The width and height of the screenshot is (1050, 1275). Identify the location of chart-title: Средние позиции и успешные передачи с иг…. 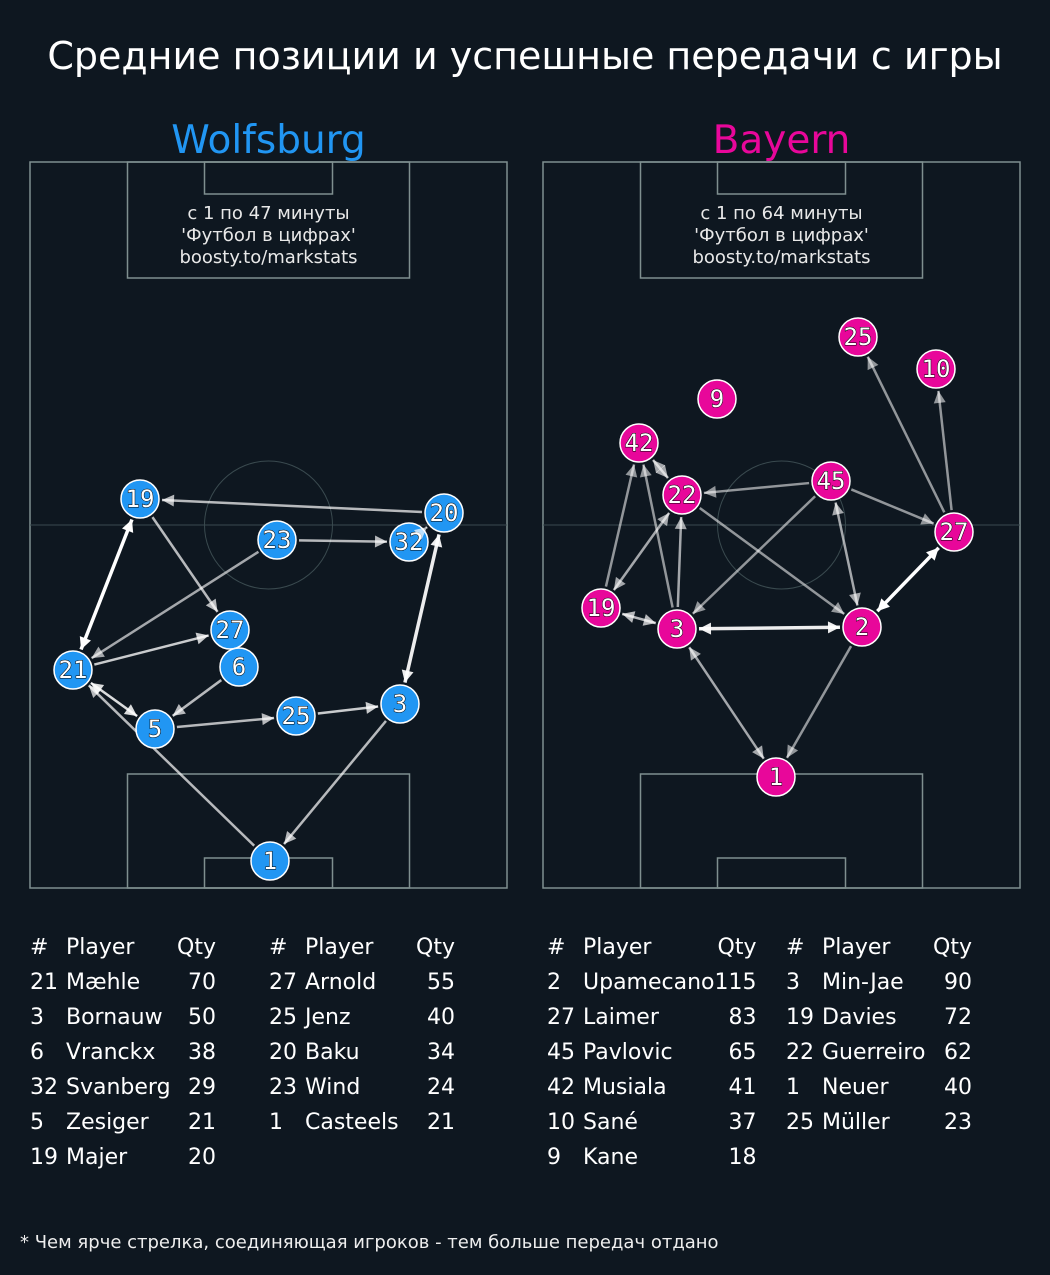
(525, 56).